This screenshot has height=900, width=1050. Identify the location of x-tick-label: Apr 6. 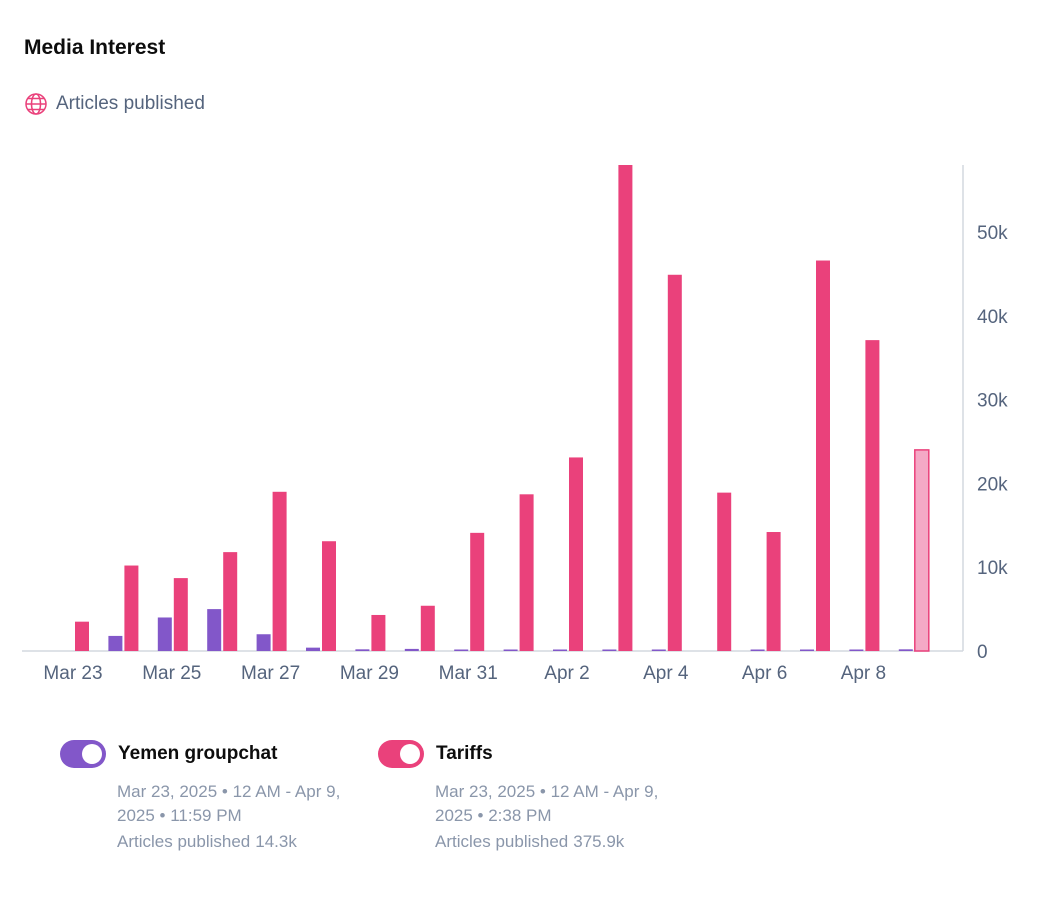
(764, 673).